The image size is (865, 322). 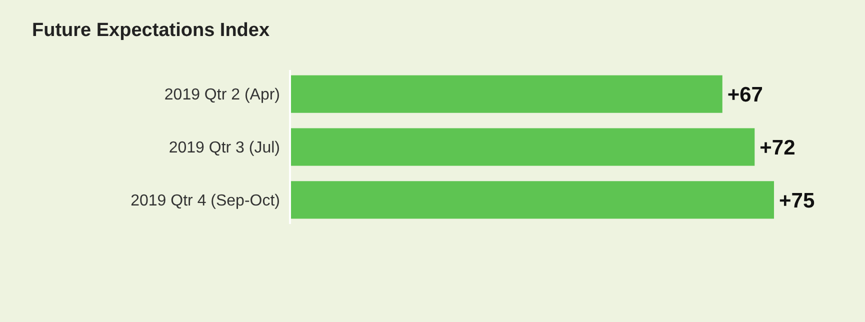 I want to click on y-tick-label: 2019 Qtr 3 (Jul), so click(x=224, y=148).